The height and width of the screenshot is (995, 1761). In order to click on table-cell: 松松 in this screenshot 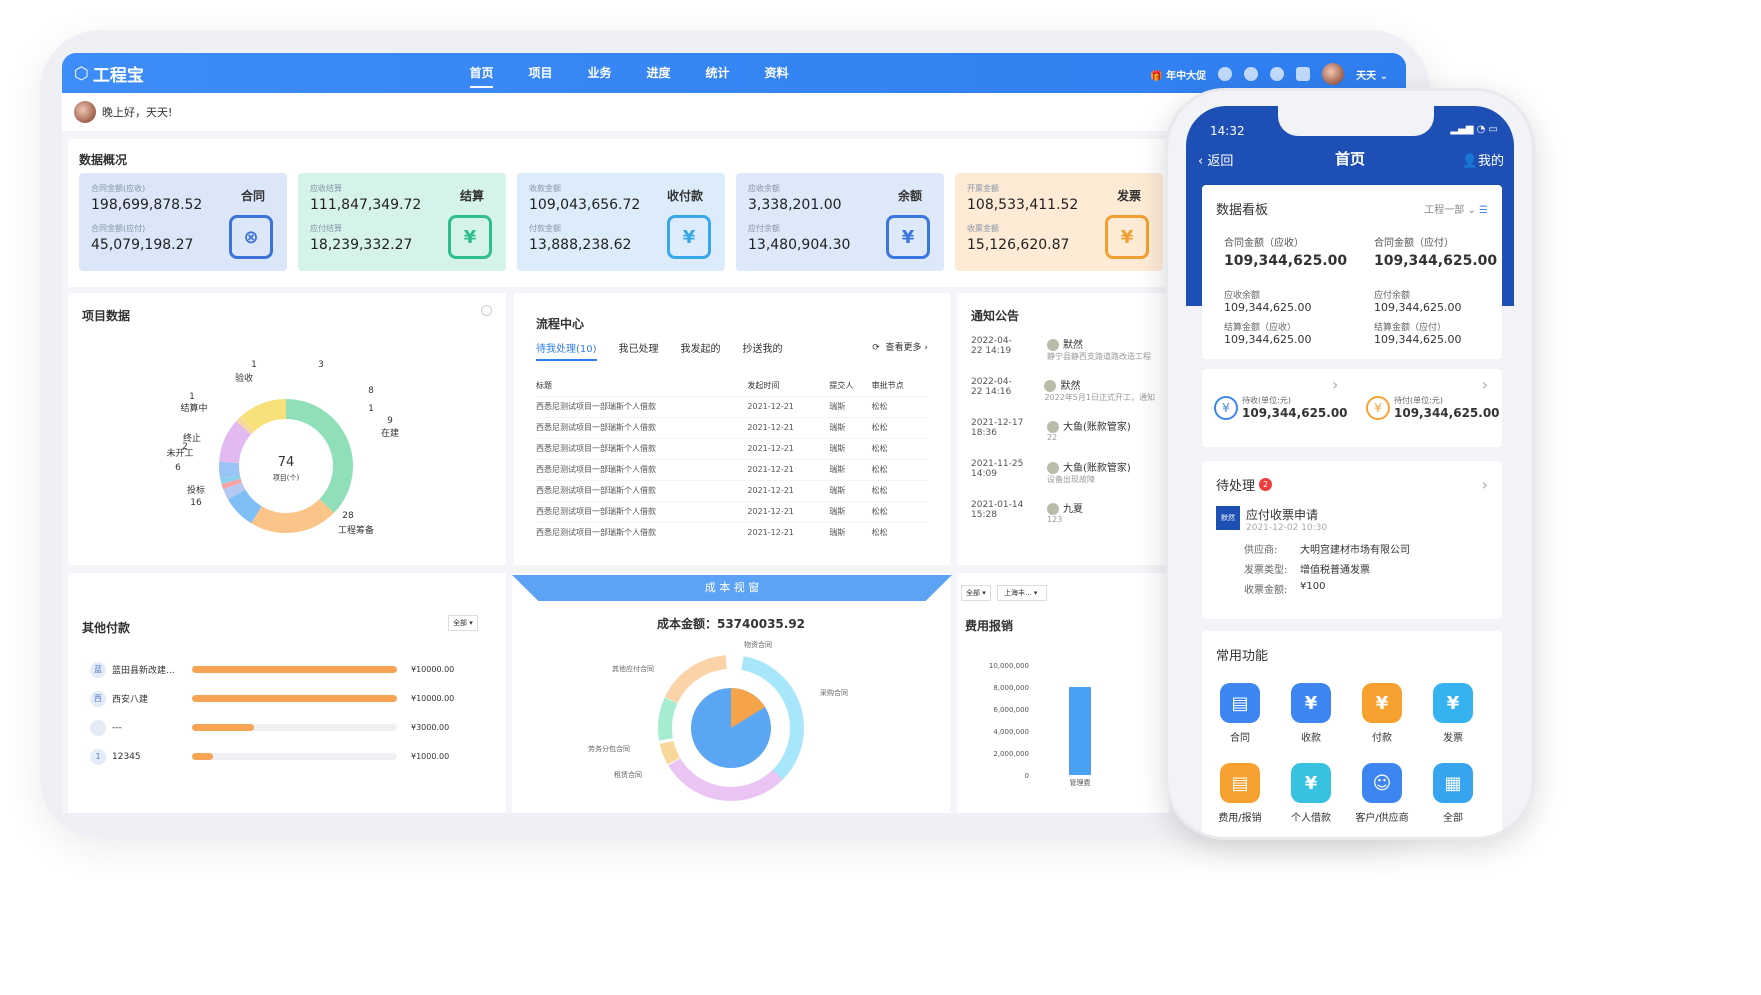, I will do `click(879, 406)`.